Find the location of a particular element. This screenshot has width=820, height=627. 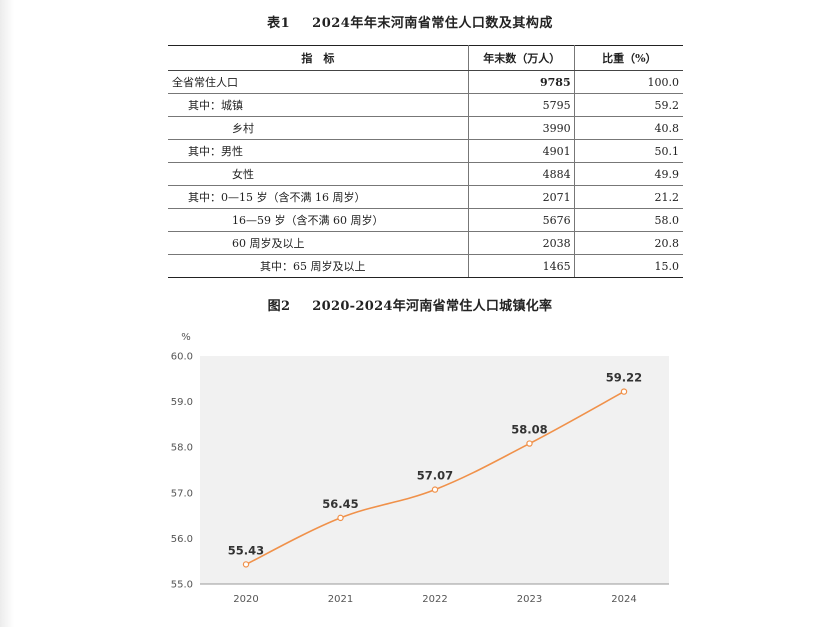

table-row: 其中：0—15 岁（含不满 16 周岁） 2071 21.2 is located at coordinates (425, 197).